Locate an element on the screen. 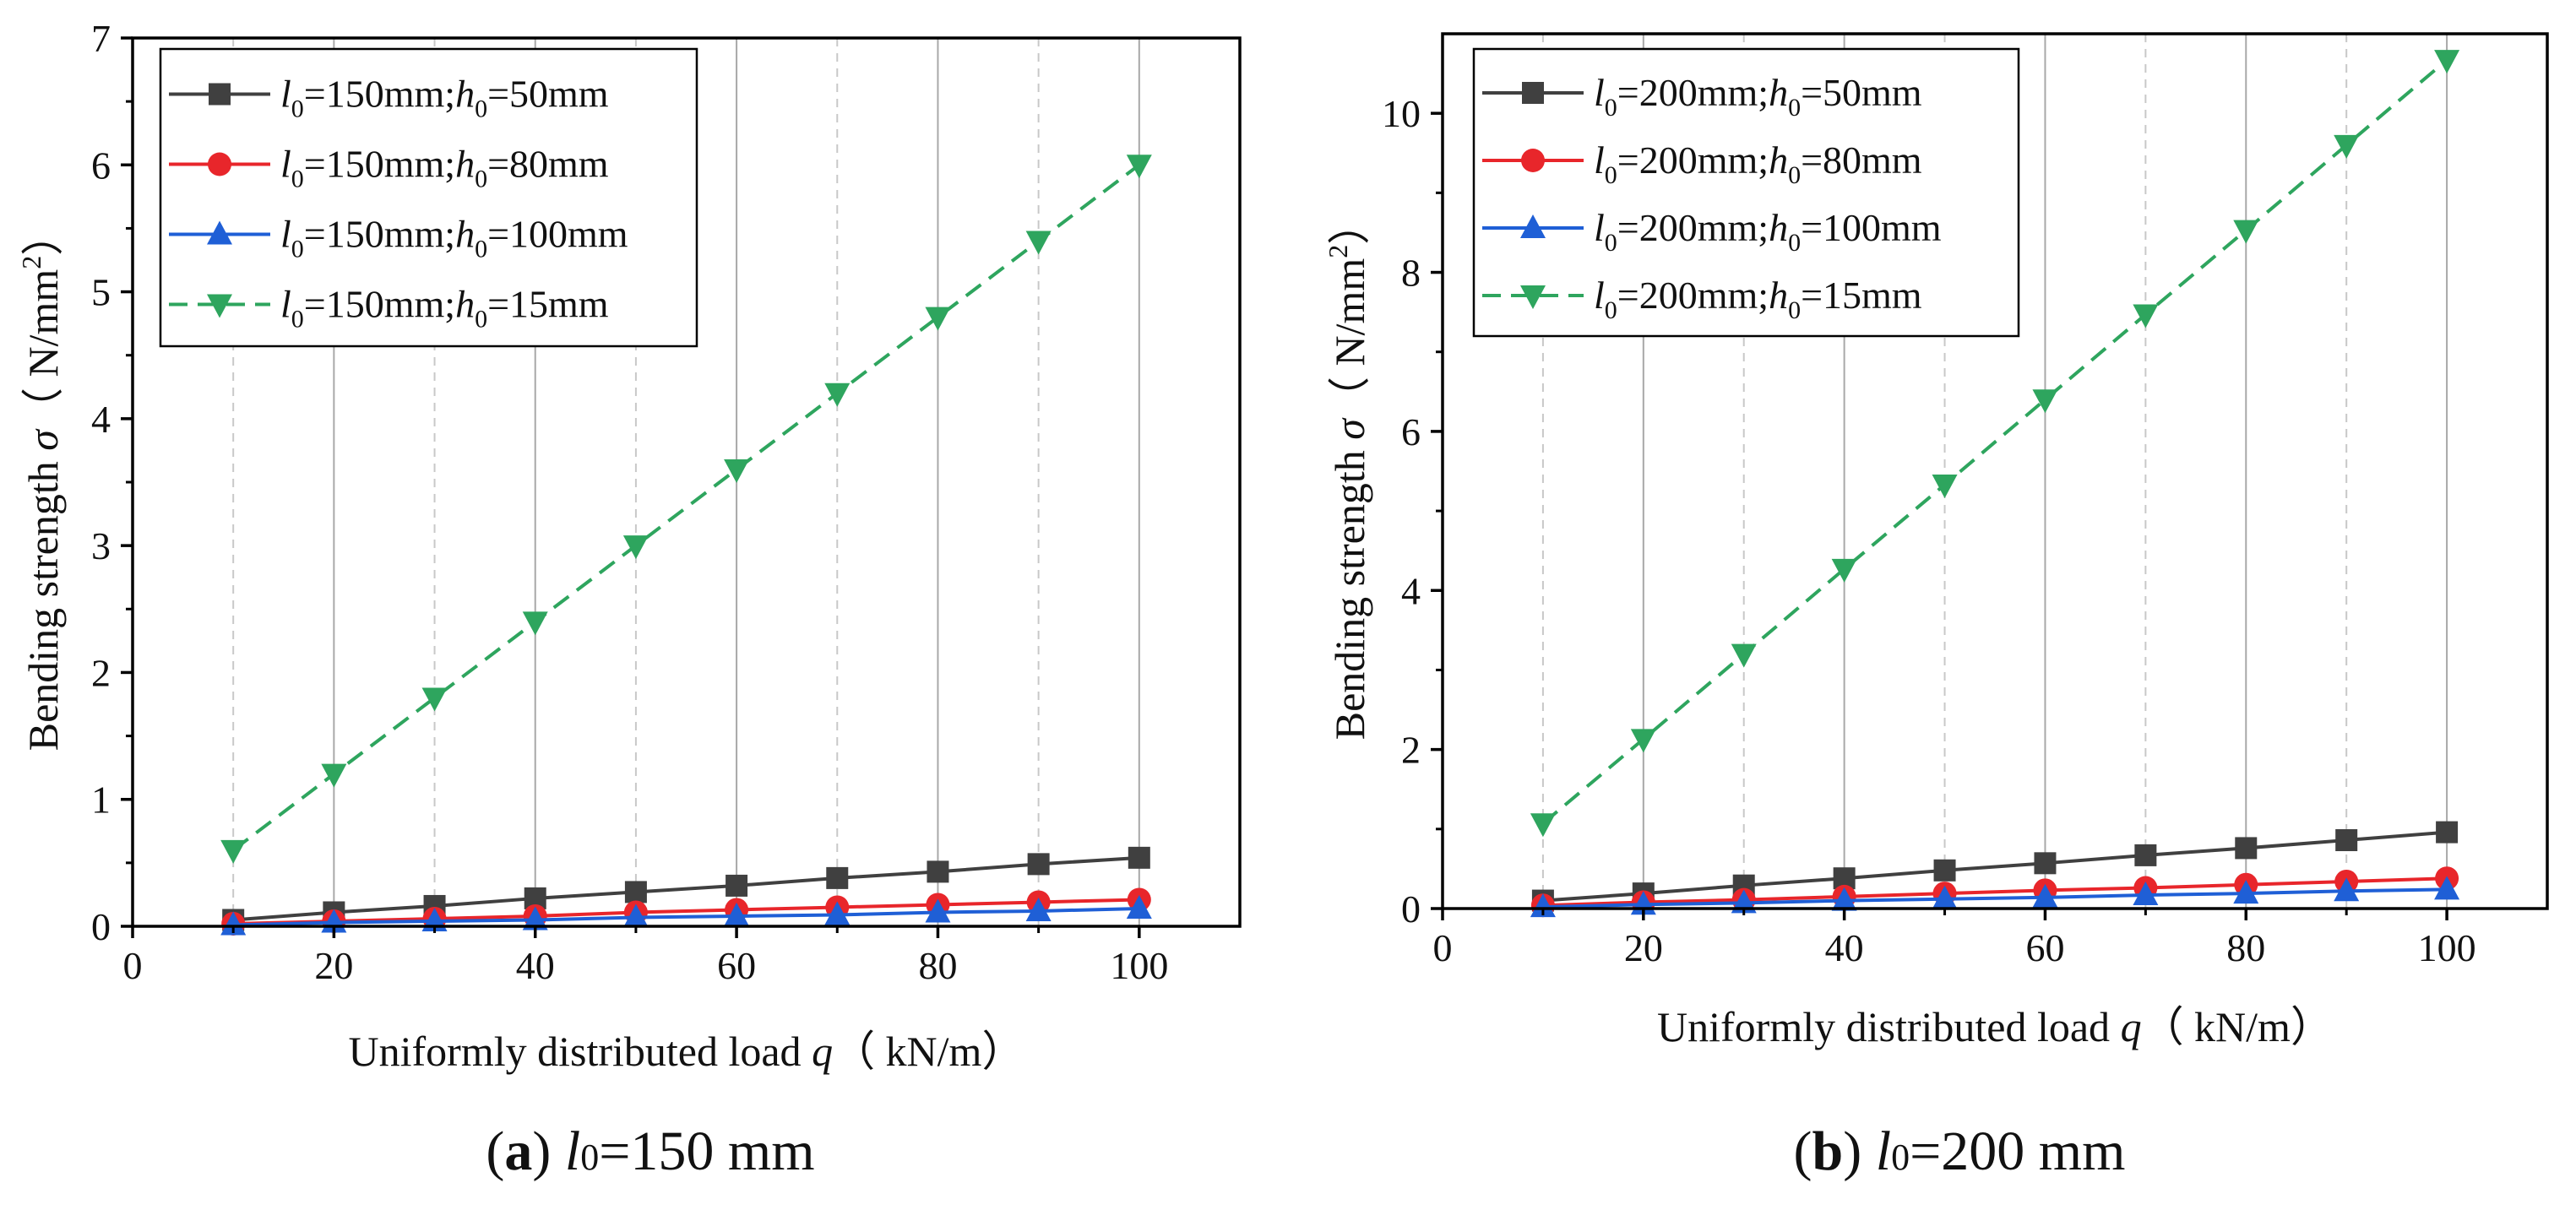 The image size is (2576, 1210). legend-label: l0=200mm;h0=50mm is located at coordinates (1758, 96).